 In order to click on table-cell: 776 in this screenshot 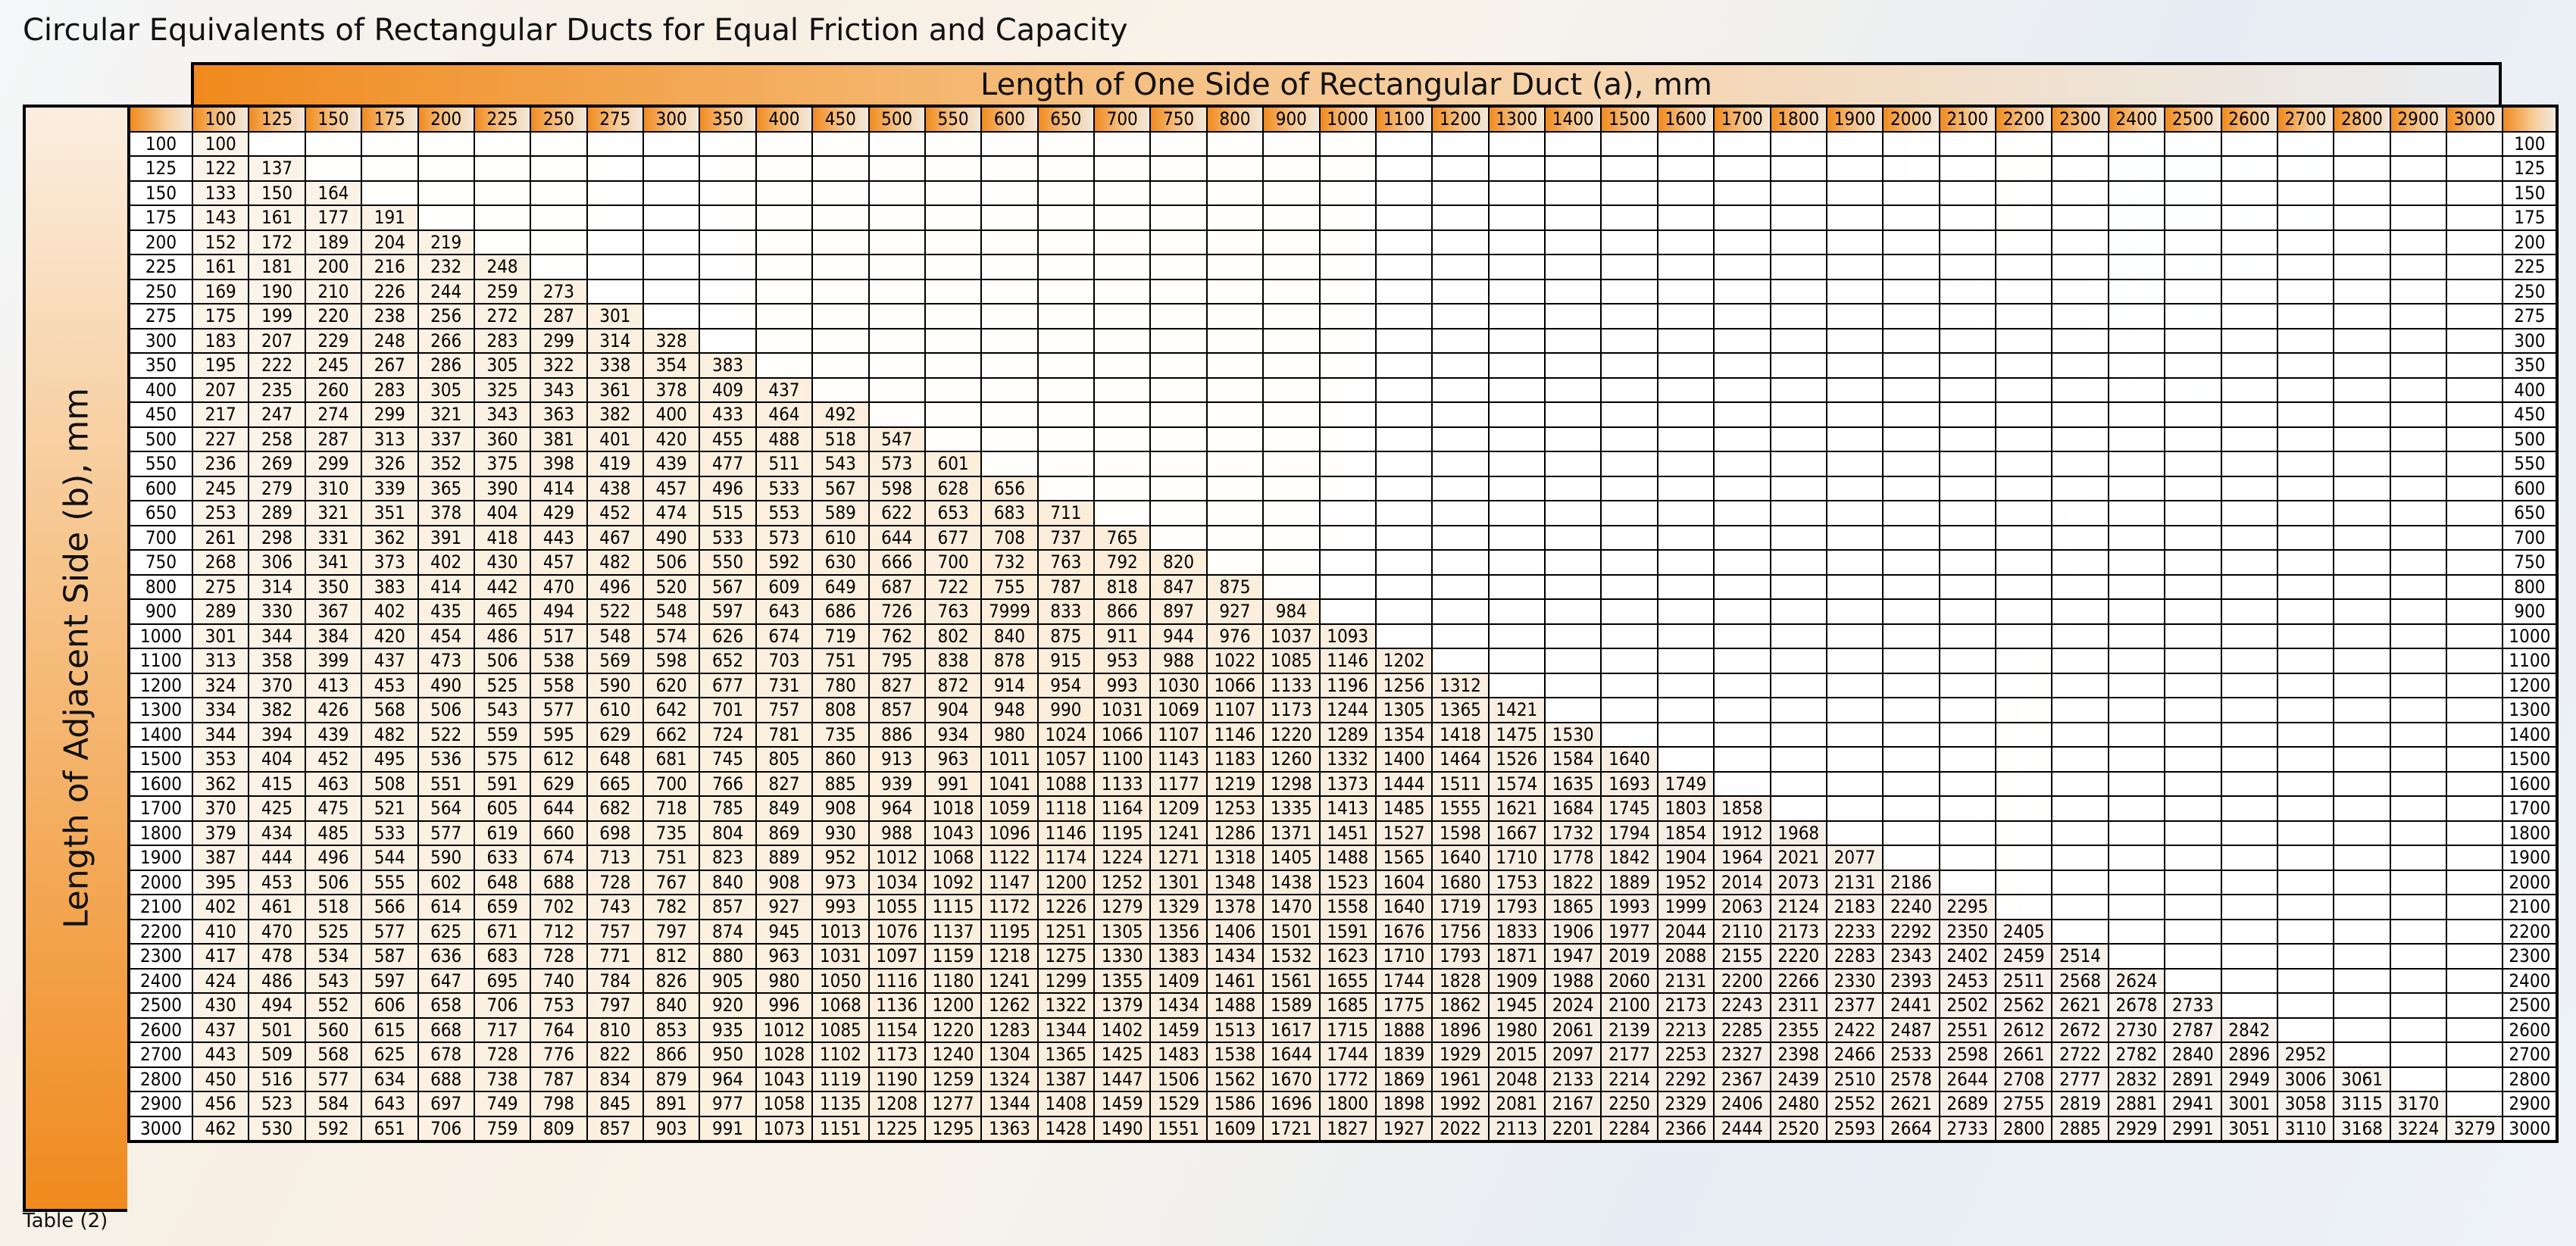, I will do `click(559, 1054)`.